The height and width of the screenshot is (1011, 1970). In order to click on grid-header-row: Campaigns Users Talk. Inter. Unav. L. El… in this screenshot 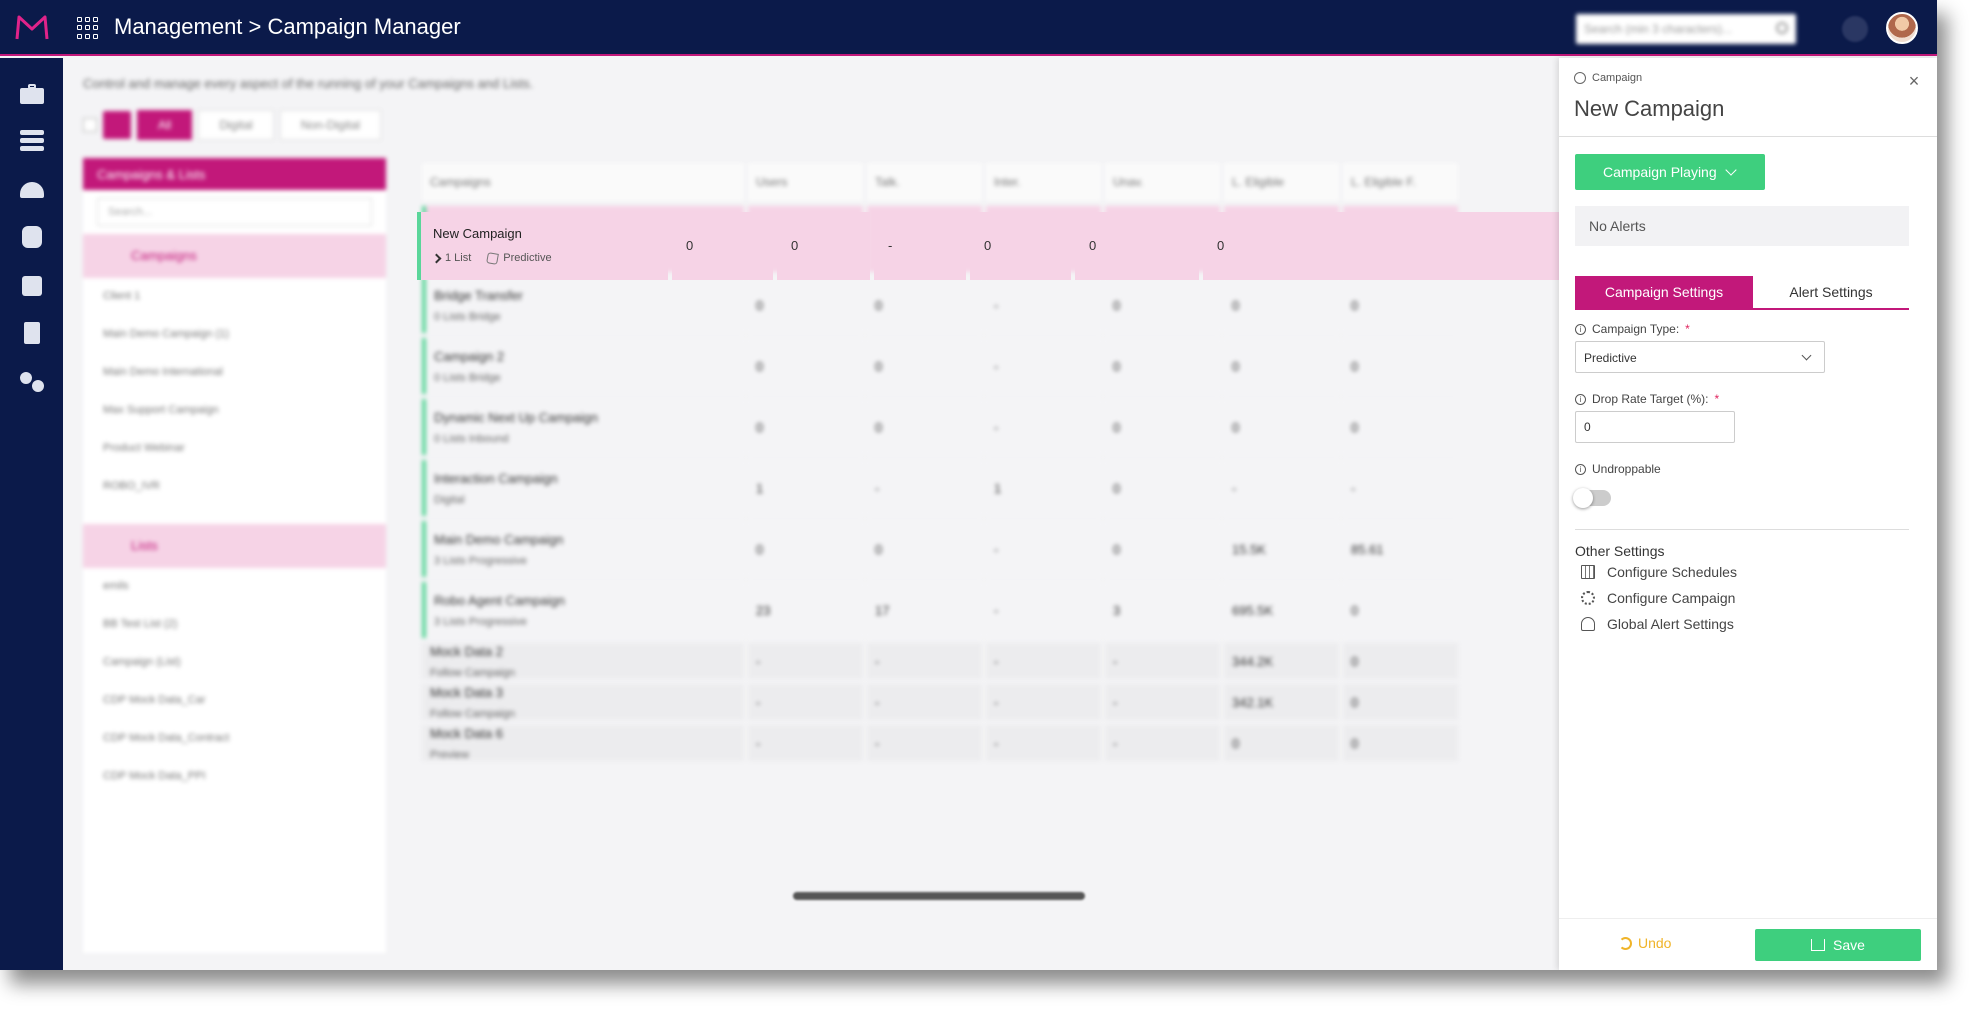, I will do `click(940, 182)`.